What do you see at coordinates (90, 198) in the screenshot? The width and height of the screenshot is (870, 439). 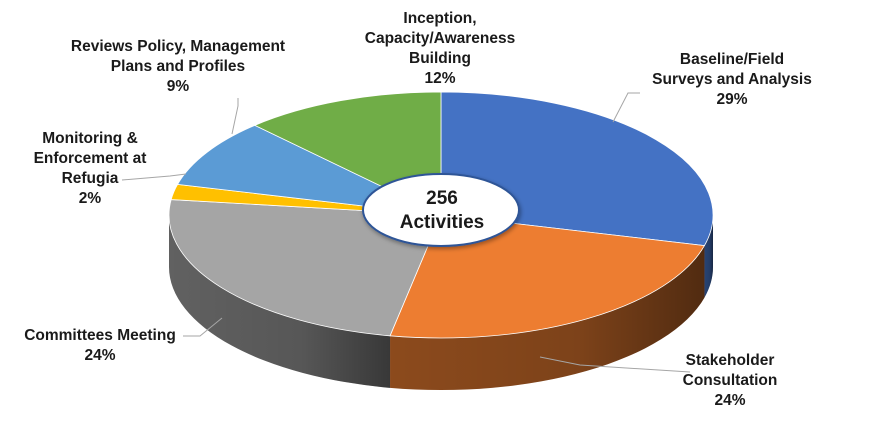 I see `slice-percent: 2%` at bounding box center [90, 198].